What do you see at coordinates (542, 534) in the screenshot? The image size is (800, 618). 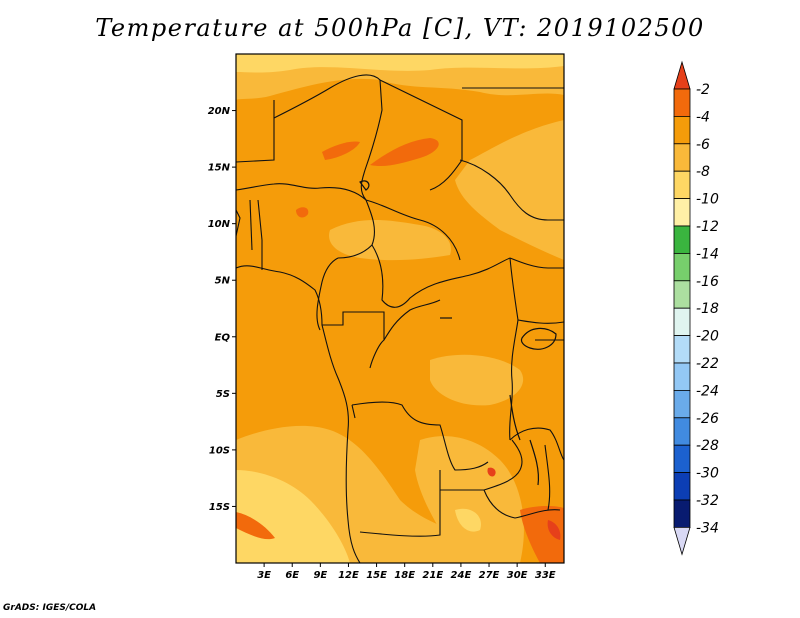 I see `field-warm-se` at bounding box center [542, 534].